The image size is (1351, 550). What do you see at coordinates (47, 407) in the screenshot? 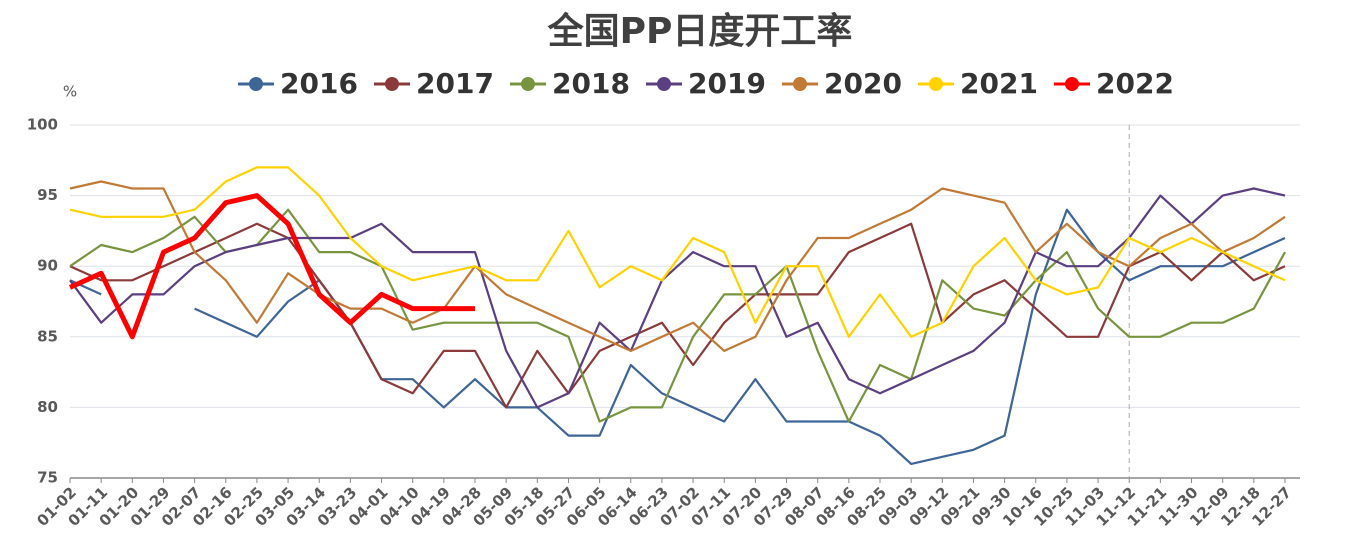
I see `y-tick-label: 80` at bounding box center [47, 407].